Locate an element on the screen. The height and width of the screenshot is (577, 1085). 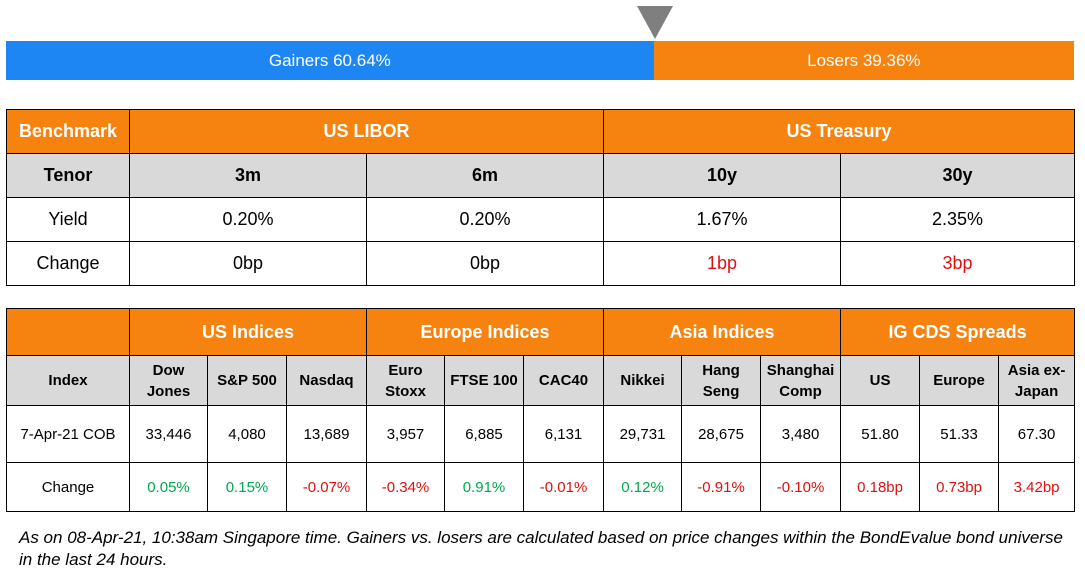
benchmark-header: Benchmark is located at coordinates (68, 131).